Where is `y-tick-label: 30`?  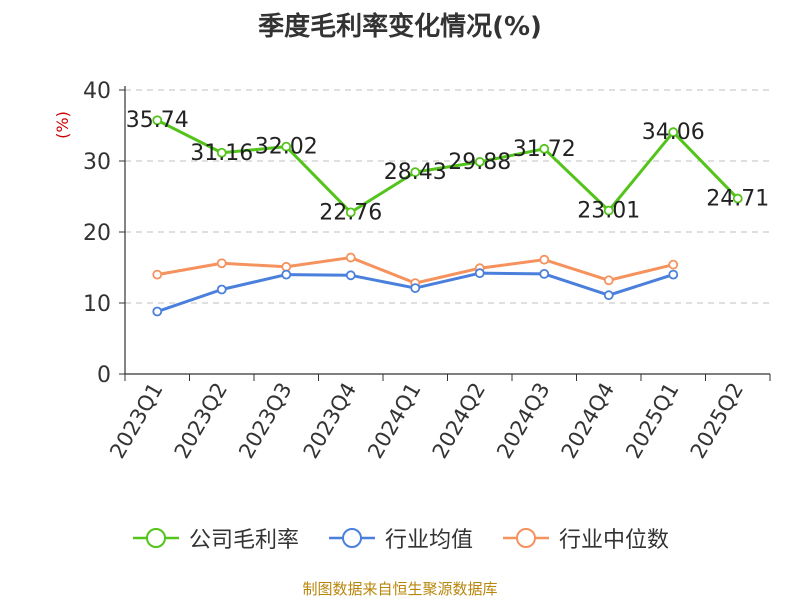
y-tick-label: 30 is located at coordinates (97, 162).